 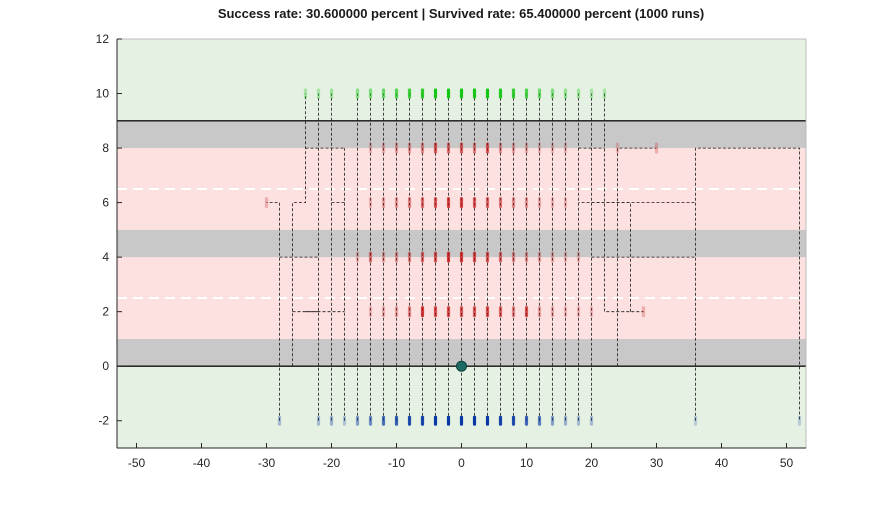 I want to click on x-tick-label: 20, so click(x=592, y=463).